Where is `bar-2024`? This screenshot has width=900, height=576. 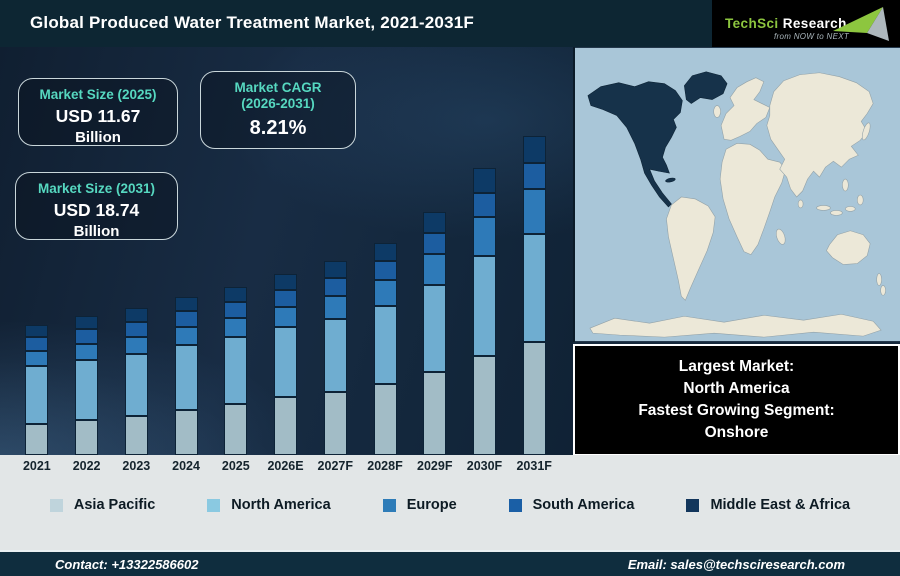 bar-2024 is located at coordinates (186, 376).